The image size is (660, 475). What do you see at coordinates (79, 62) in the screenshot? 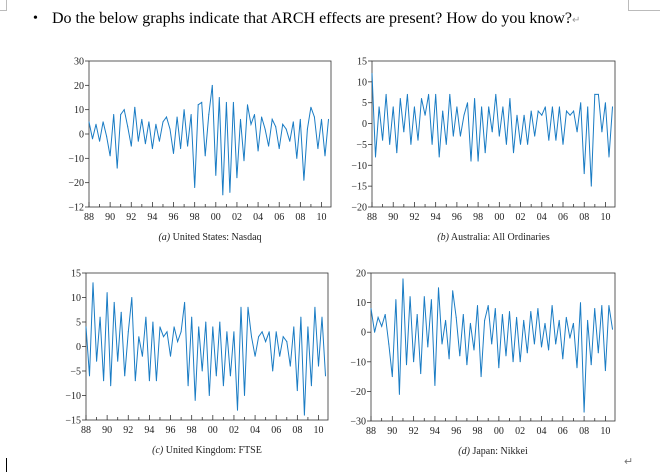
I see `y-tick-label: 30` at bounding box center [79, 62].